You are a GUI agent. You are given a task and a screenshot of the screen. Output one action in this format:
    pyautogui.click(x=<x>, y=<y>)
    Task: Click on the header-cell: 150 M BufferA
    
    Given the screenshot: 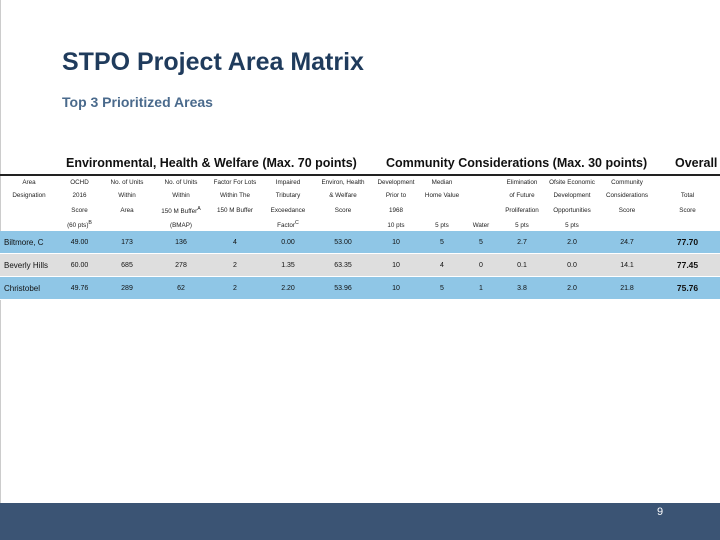 What is the action you would take?
    pyautogui.click(x=181, y=210)
    